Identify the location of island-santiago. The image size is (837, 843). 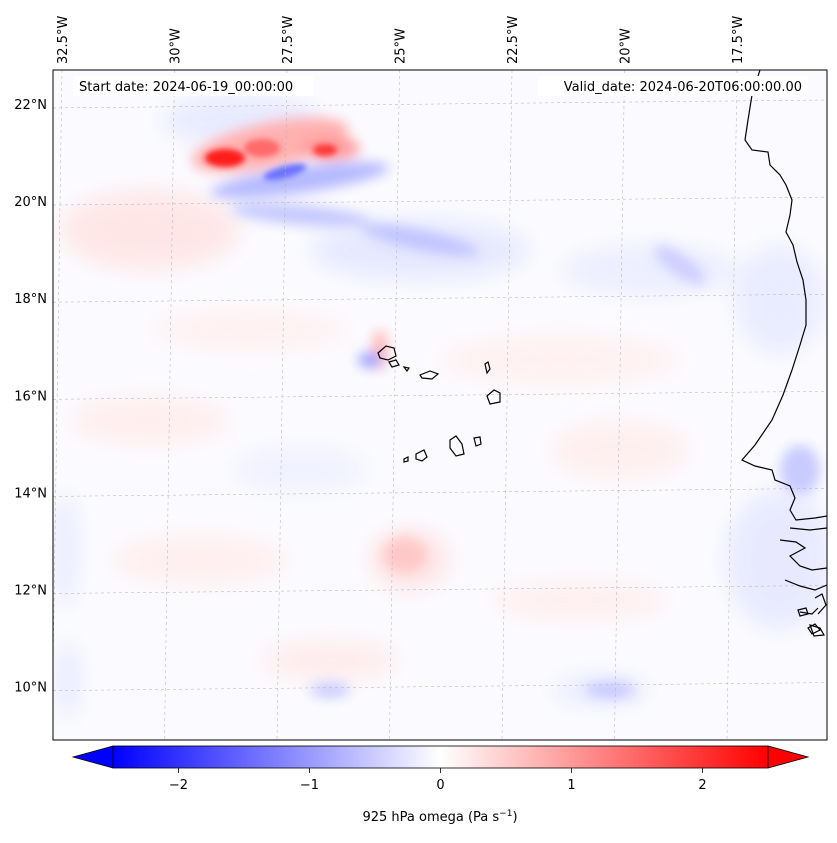
(457, 446).